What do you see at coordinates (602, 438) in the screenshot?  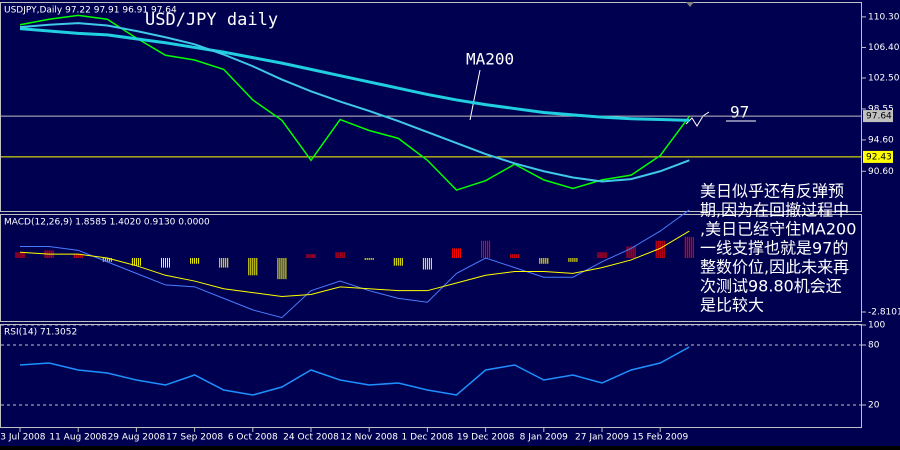 I see `x-tick-label: 27 Jan 2009` at bounding box center [602, 438].